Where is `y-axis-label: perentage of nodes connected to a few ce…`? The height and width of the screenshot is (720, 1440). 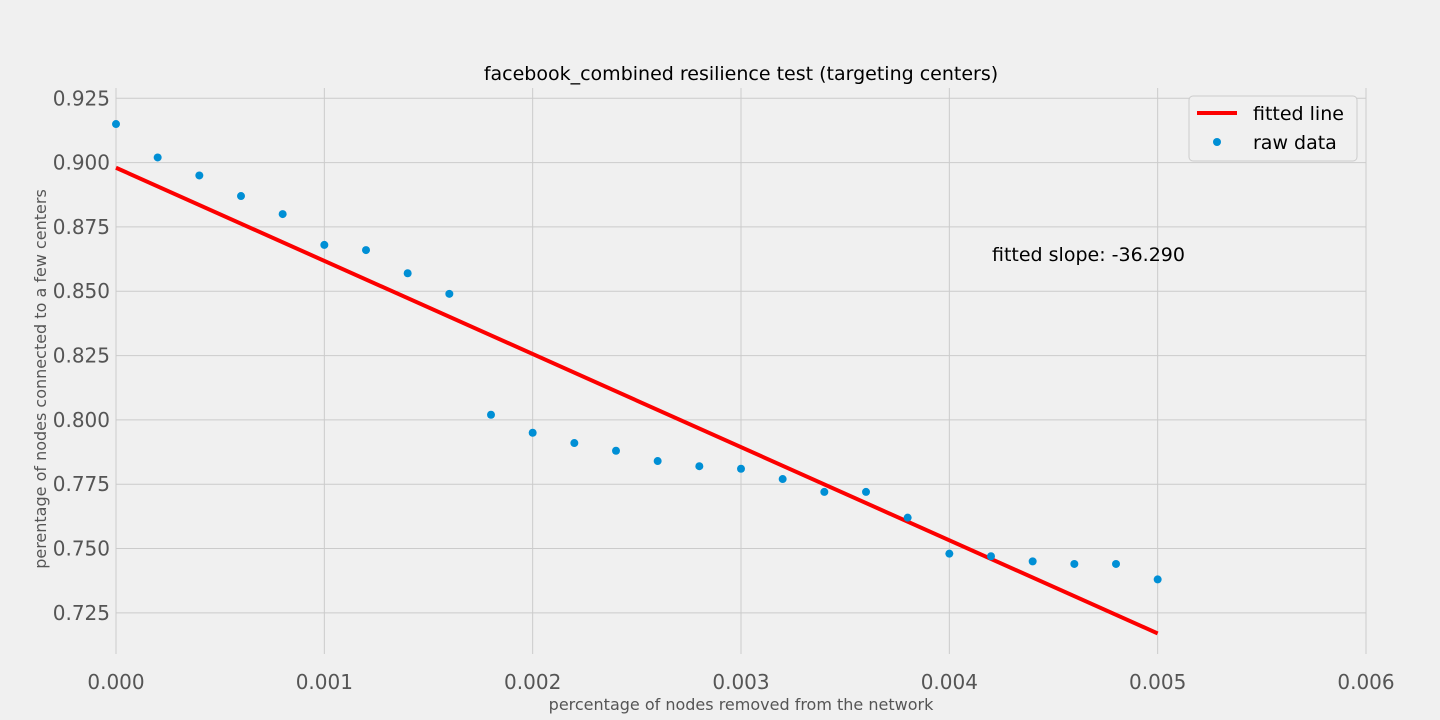 y-axis-label: perentage of nodes connected to a few ce… is located at coordinates (40, 379).